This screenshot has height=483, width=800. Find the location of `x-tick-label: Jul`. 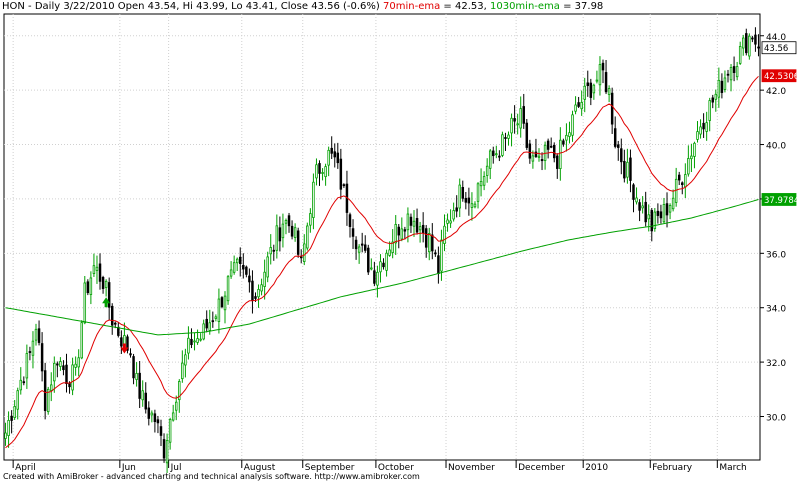

x-tick-label: Jul is located at coordinates (176, 468).